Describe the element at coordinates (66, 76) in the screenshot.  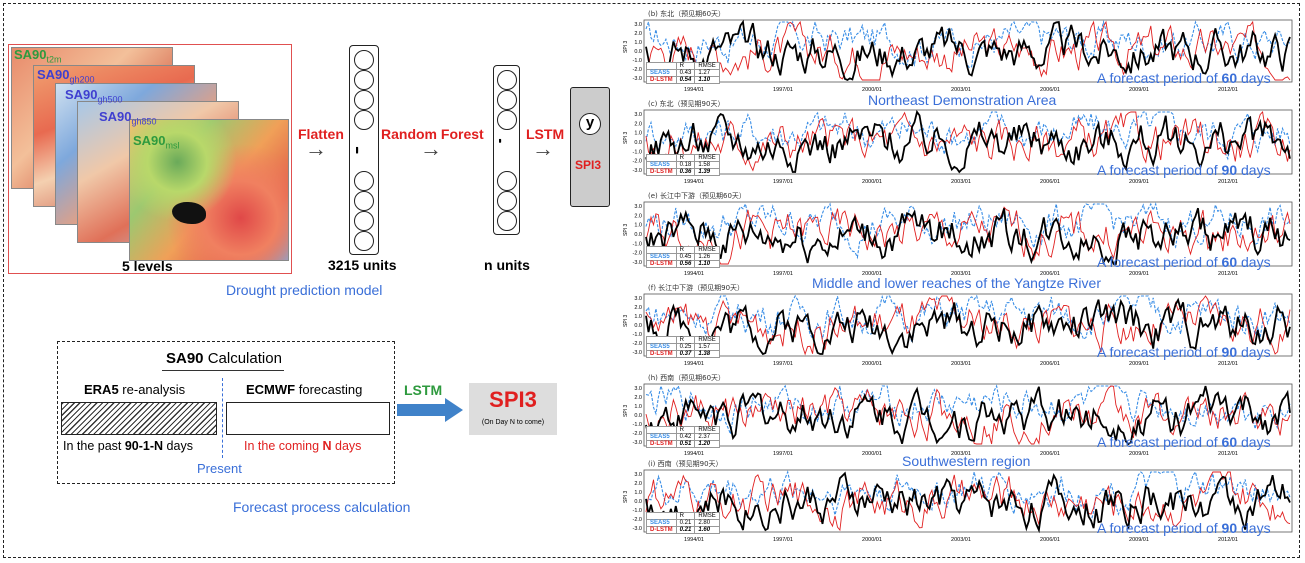
I see `map-label-gh200: SA90gh200` at that location.